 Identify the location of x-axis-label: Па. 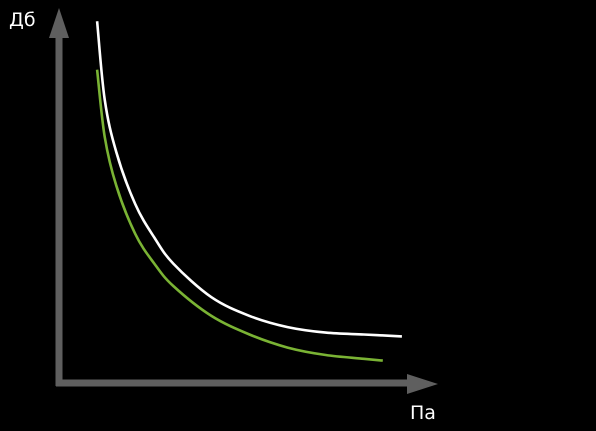
(423, 413).